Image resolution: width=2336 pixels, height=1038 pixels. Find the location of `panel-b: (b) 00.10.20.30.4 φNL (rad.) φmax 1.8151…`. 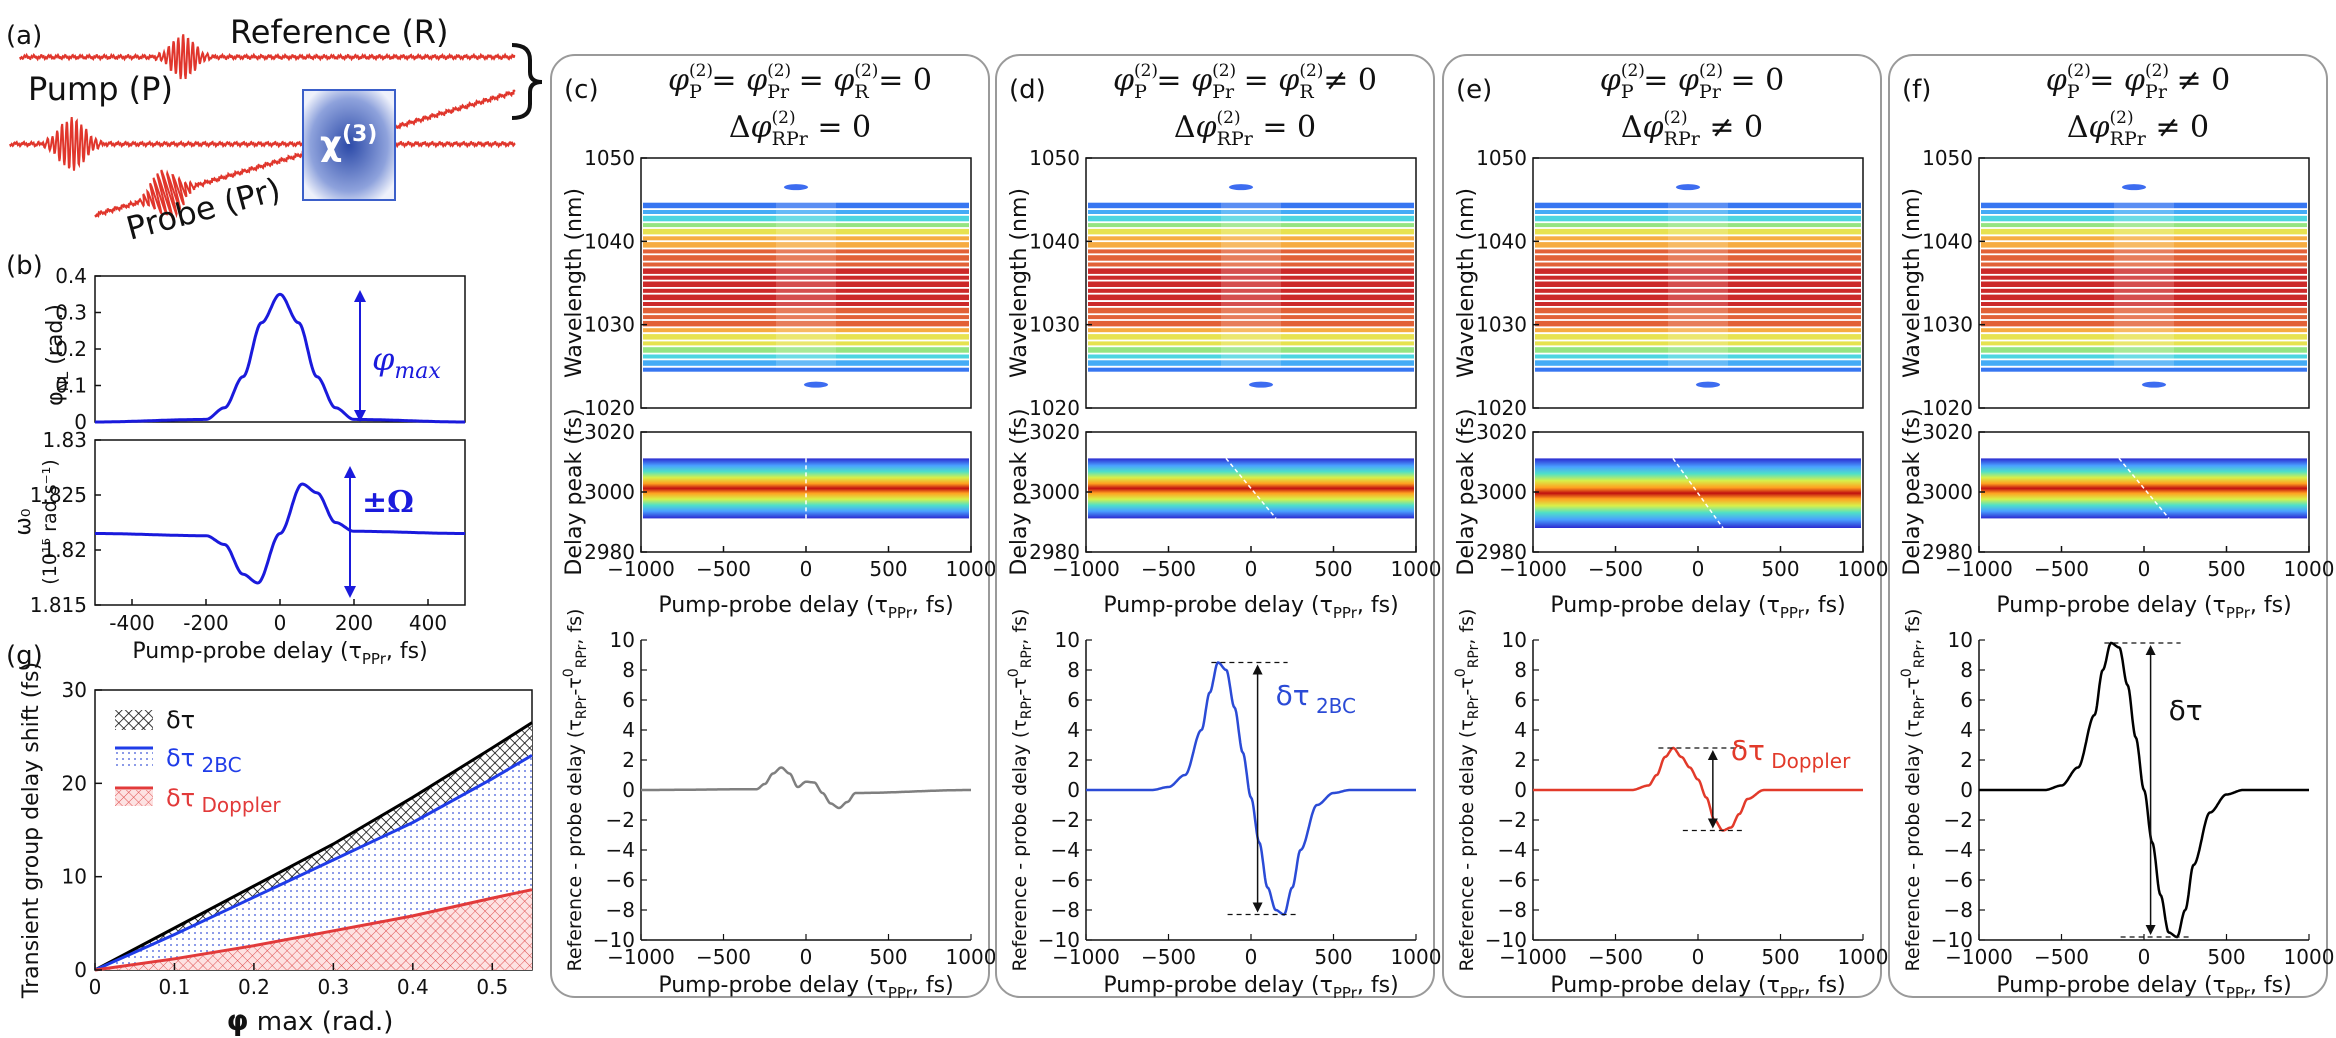

panel-b: (b) 00.10.20.30.4 φNL (rad.) φmax 1.8151… is located at coordinates (236, 459).